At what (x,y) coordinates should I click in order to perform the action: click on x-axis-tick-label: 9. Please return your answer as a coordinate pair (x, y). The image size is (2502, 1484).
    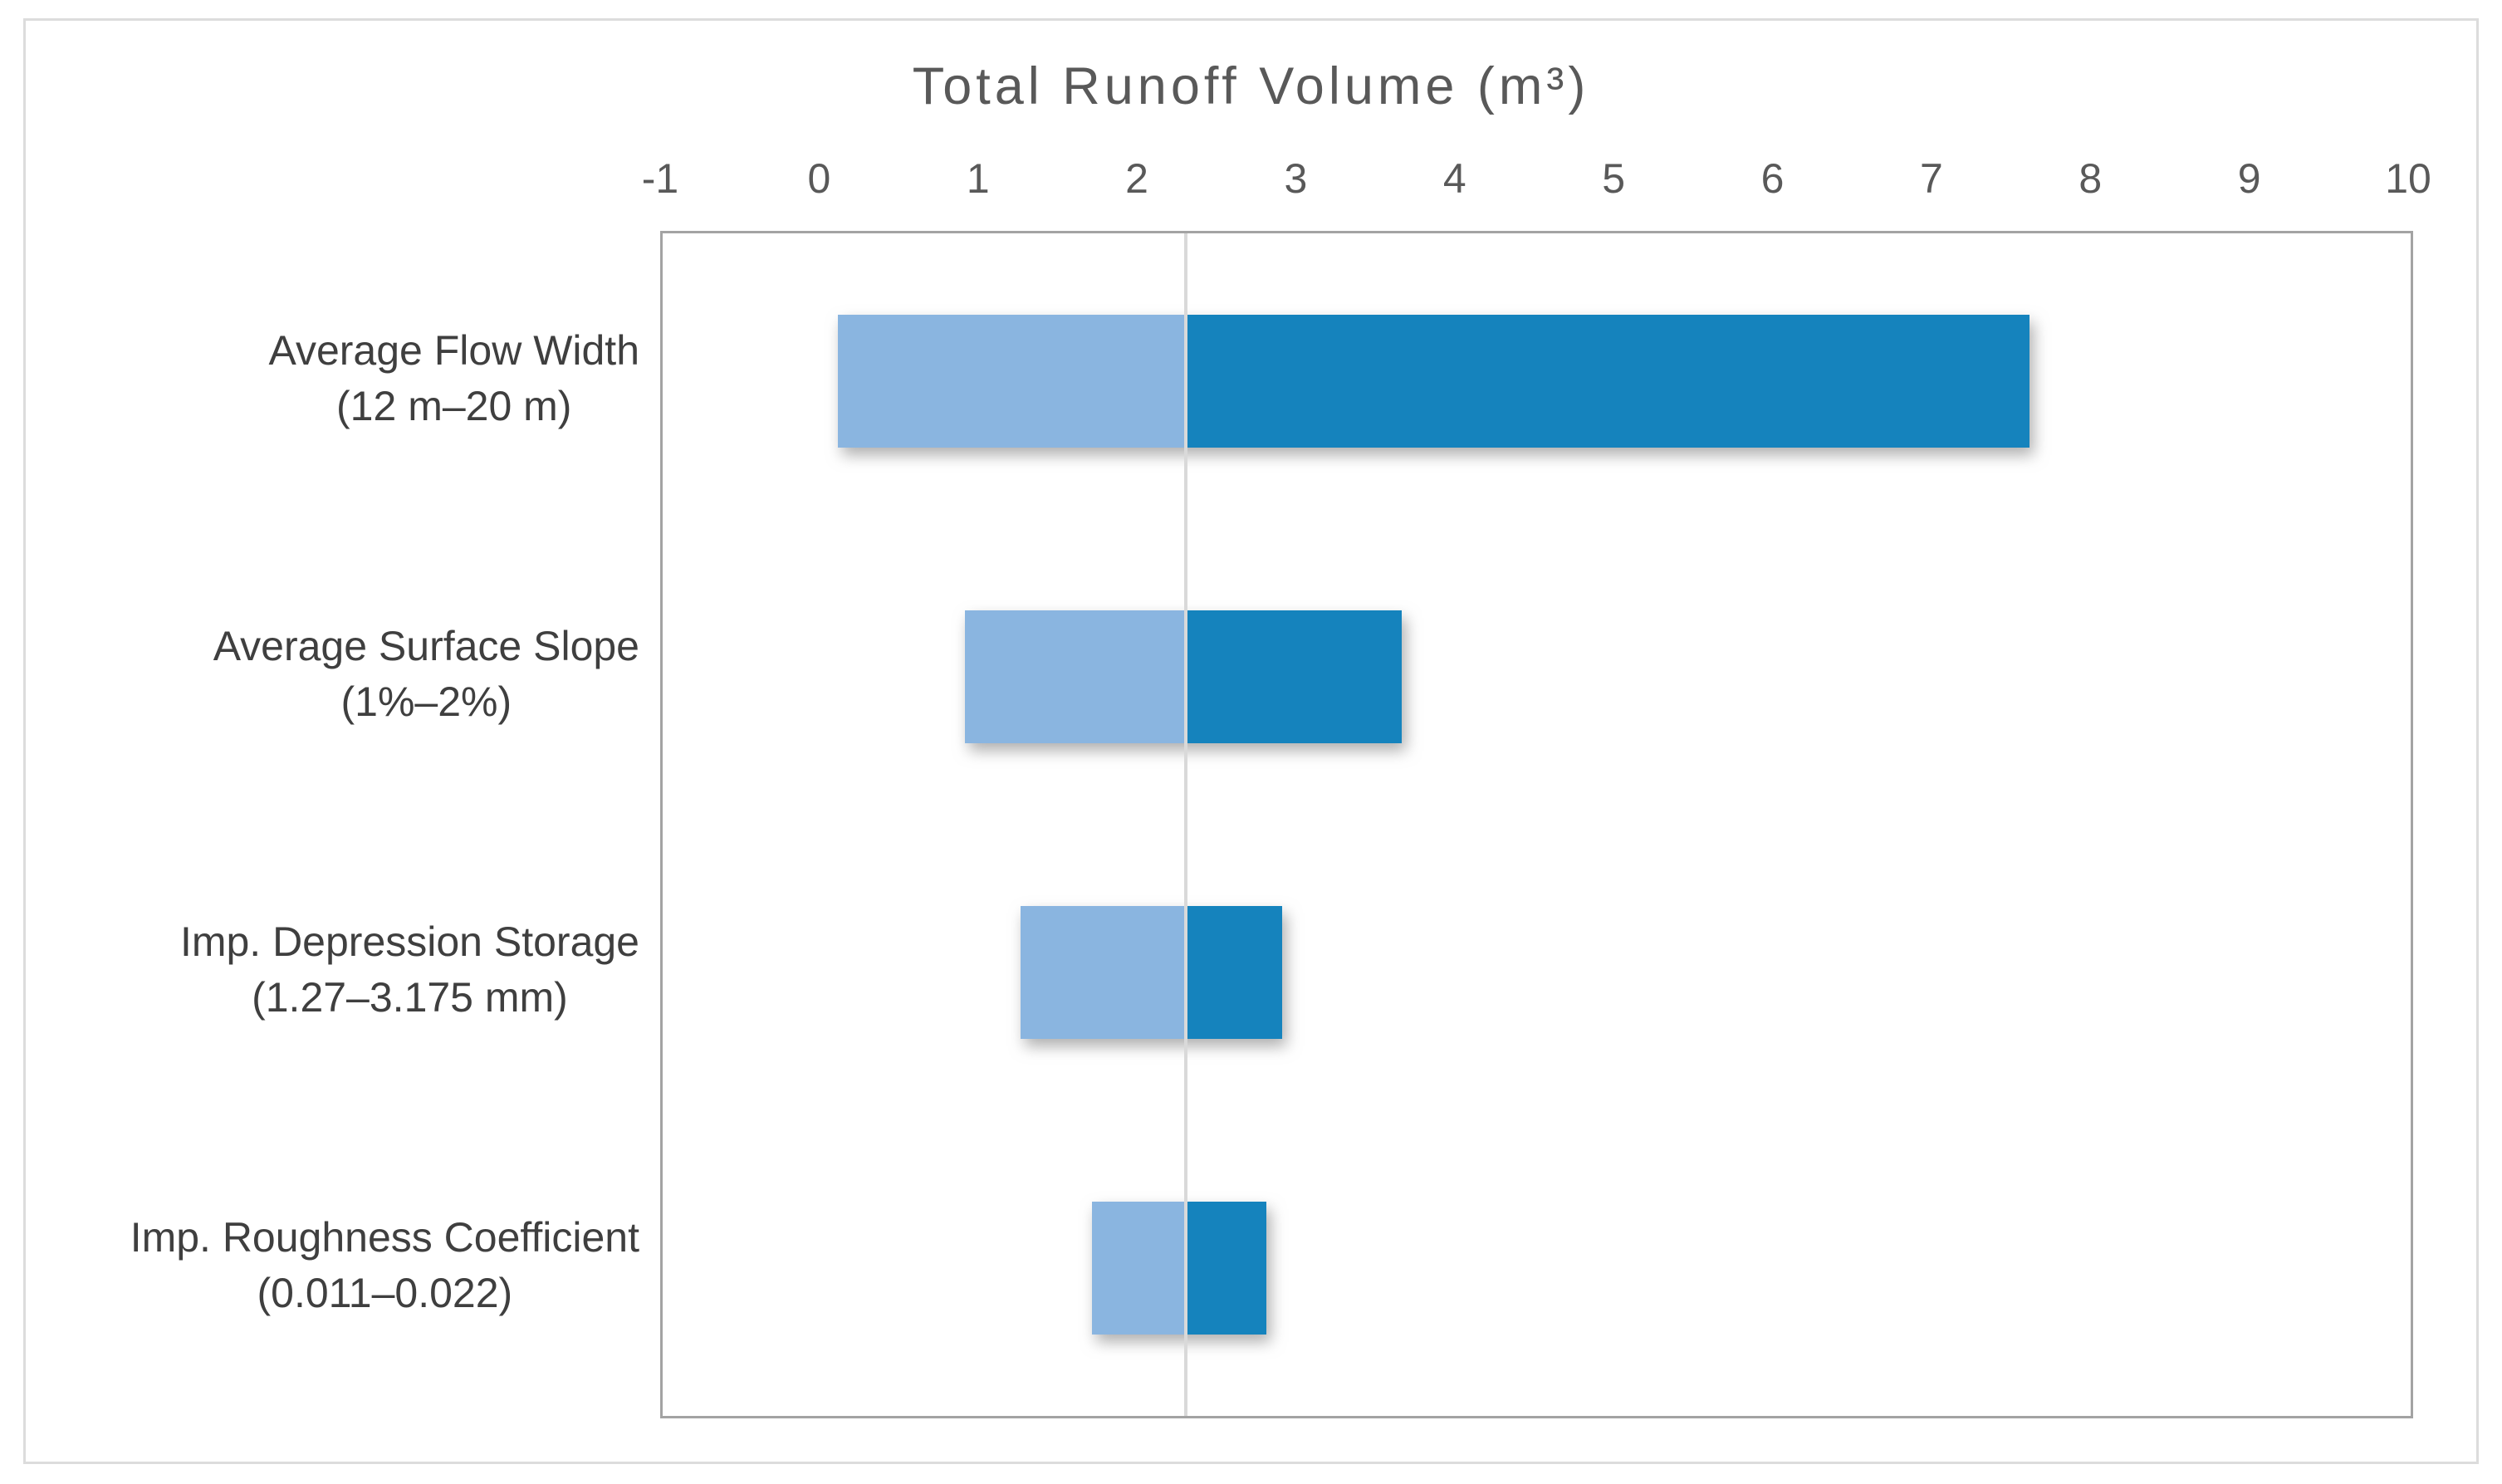
    Looking at the image, I should click on (2249, 178).